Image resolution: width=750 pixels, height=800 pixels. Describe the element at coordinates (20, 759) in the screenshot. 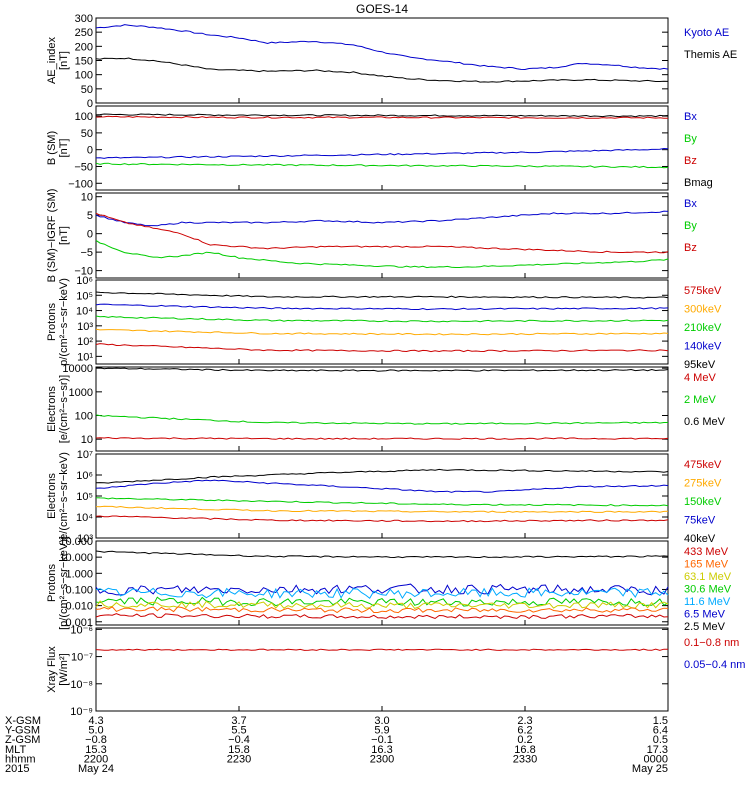

I see `xaxis-row-label: hhmm` at that location.